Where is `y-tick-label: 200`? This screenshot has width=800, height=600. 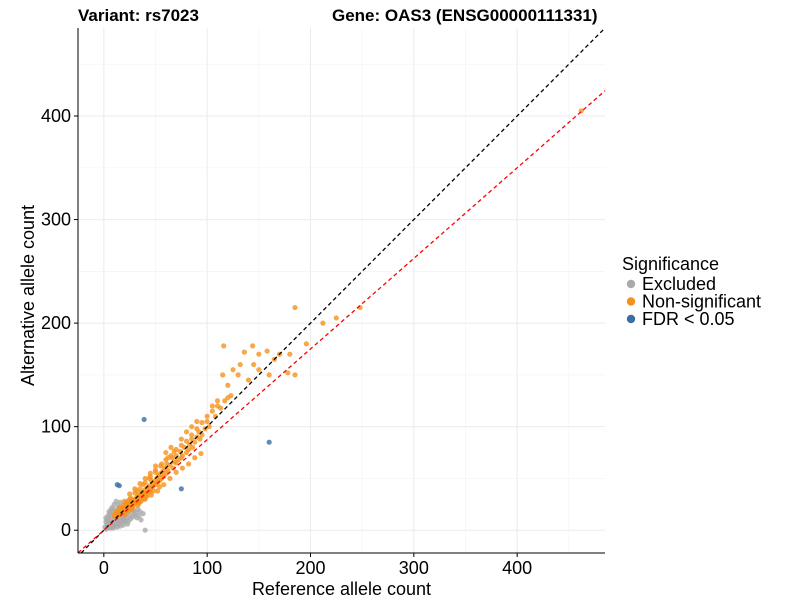 y-tick-label: 200 is located at coordinates (56, 323).